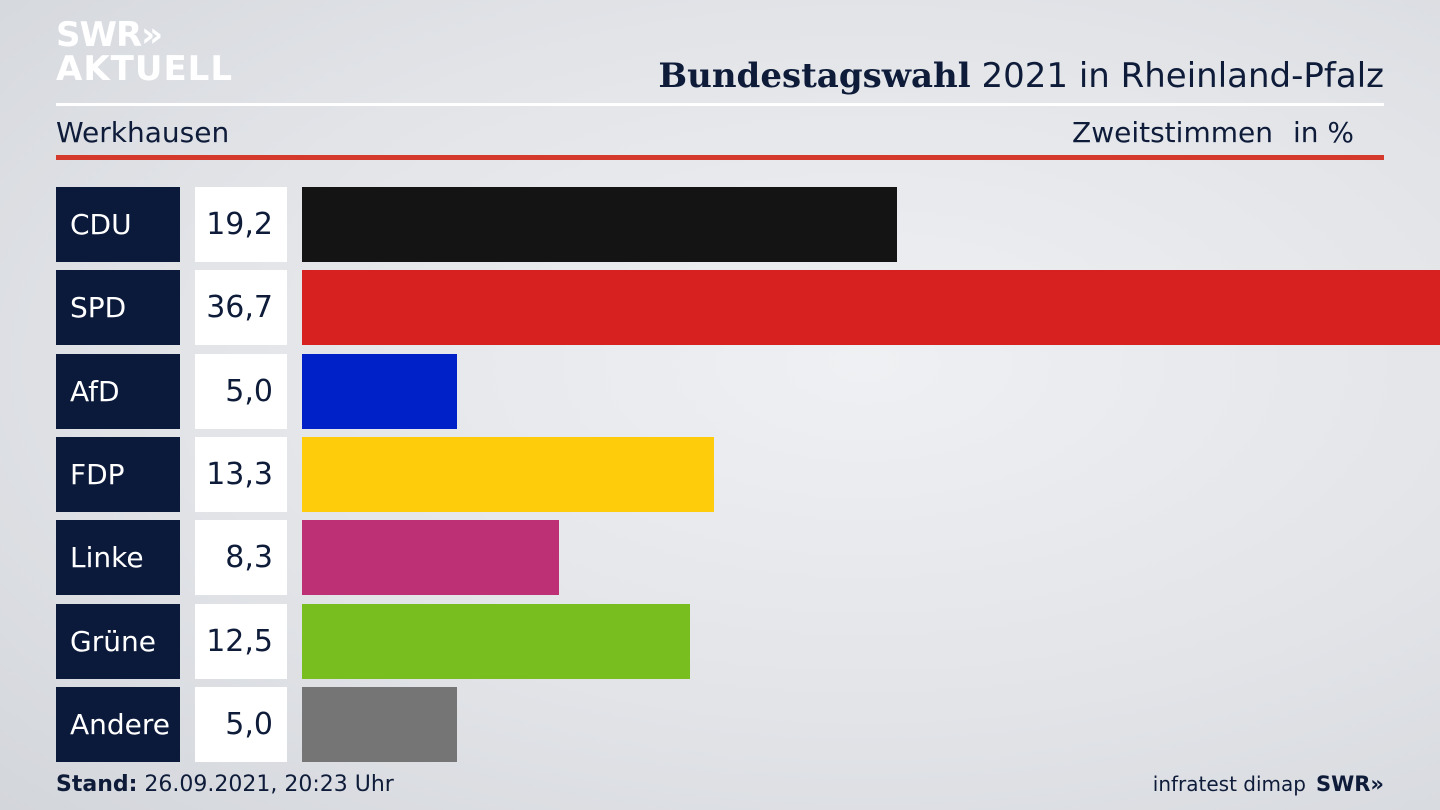 The width and height of the screenshot is (1440, 810). What do you see at coordinates (1172, 132) in the screenshot?
I see `metric-name: Zweitstimmen` at bounding box center [1172, 132].